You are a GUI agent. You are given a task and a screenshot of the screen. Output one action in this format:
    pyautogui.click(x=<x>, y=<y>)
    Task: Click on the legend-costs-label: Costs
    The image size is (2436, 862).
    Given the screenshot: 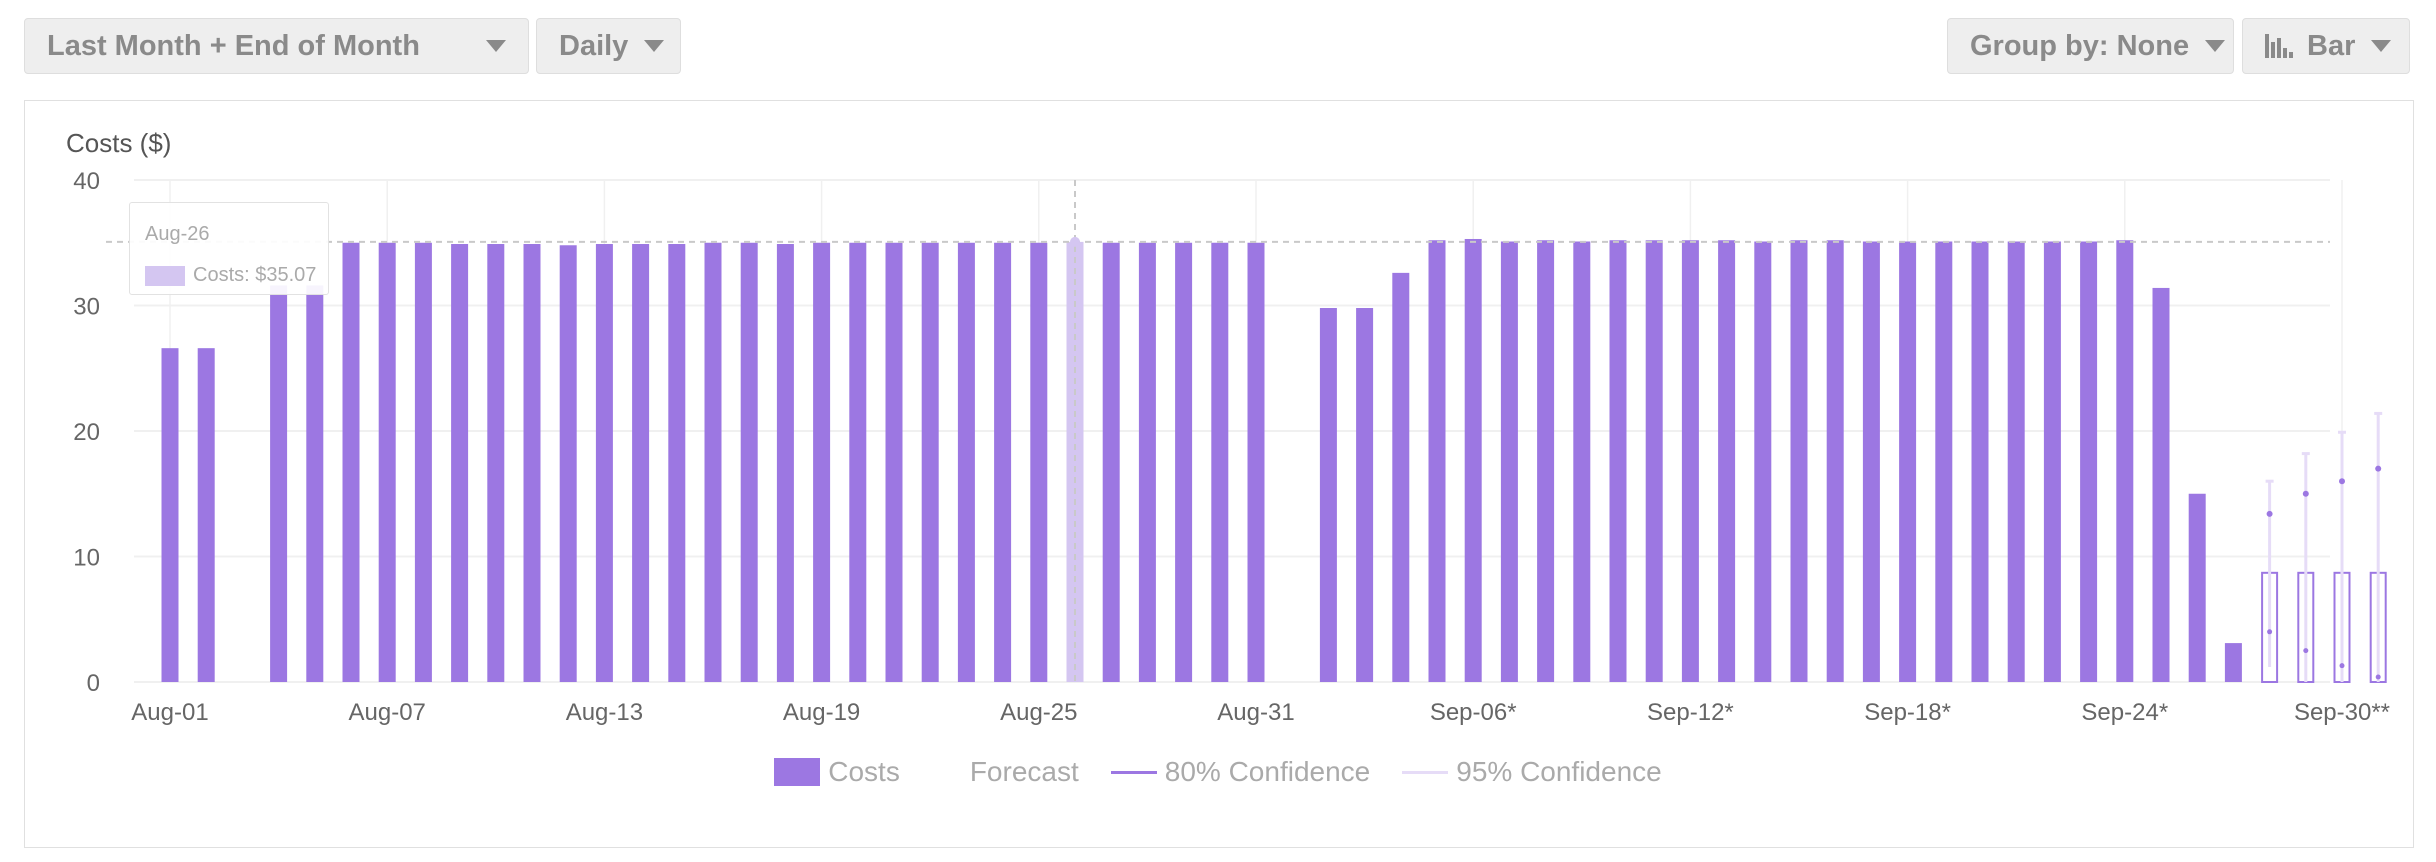 What is the action you would take?
    pyautogui.click(x=864, y=771)
    